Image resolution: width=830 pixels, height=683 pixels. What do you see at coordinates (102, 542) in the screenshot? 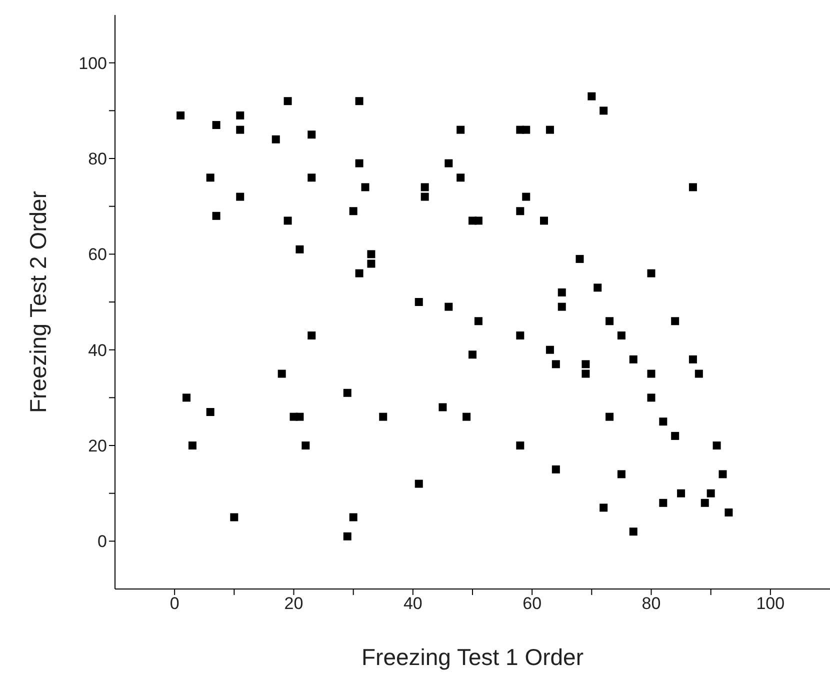
I see `y-tick-label: 0` at bounding box center [102, 542].